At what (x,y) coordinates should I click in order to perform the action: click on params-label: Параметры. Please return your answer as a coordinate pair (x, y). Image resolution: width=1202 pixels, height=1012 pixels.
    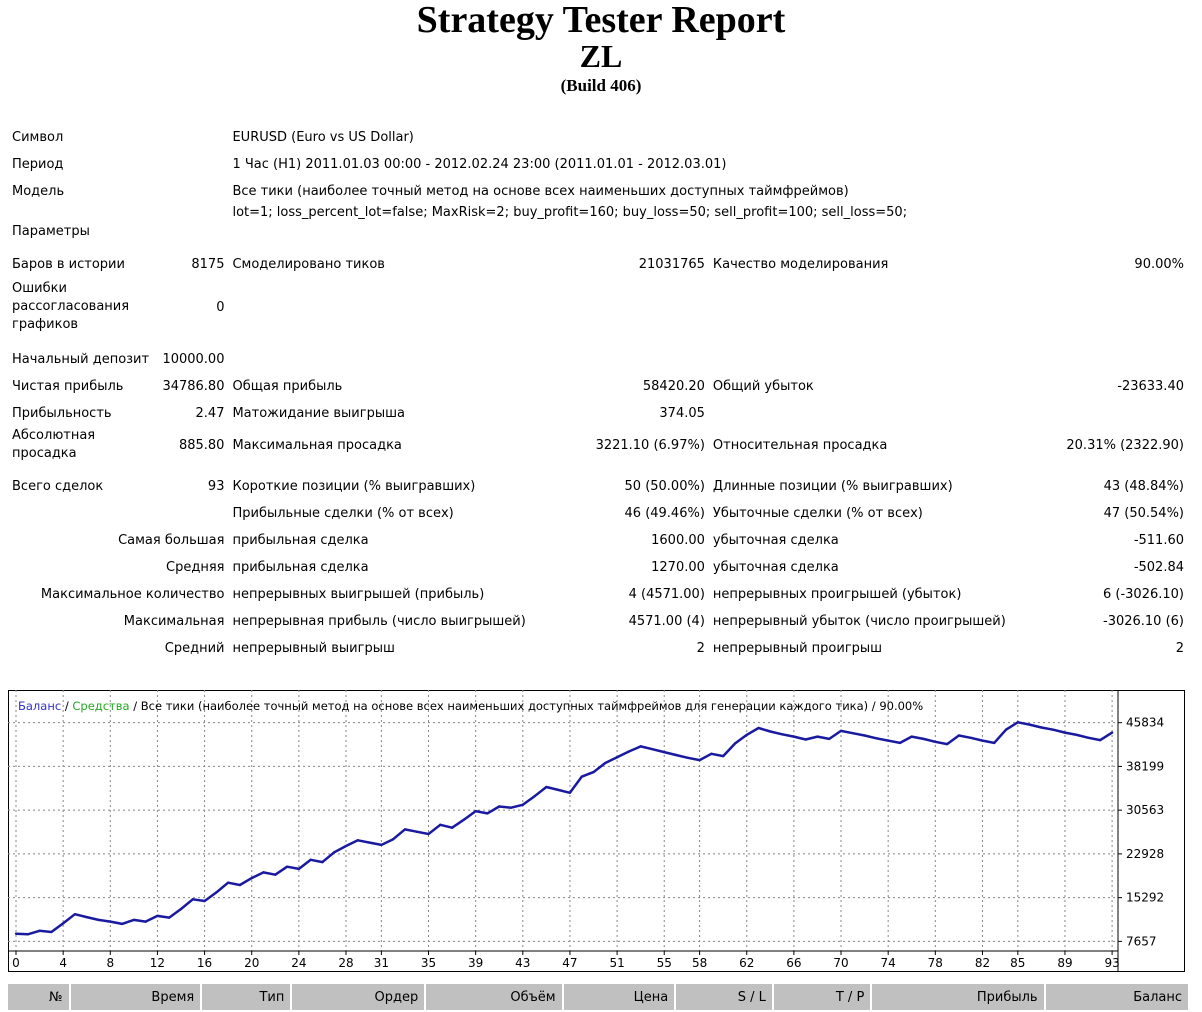
    Looking at the image, I should click on (51, 231).